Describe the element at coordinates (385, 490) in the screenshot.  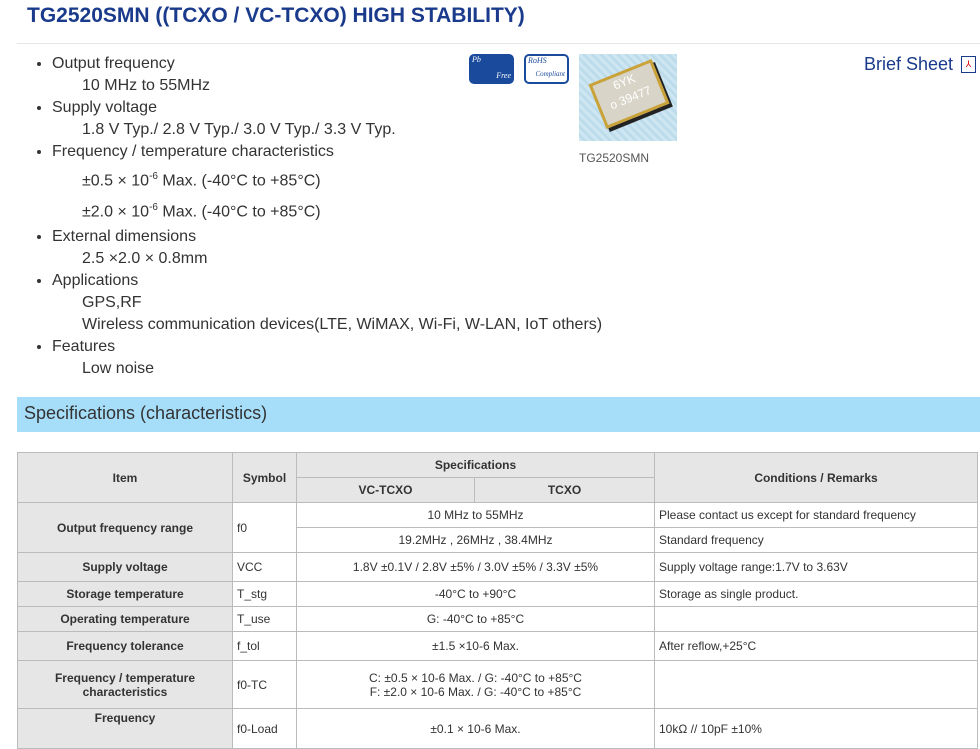
I see `header-vc-tcxo: VC-TCXO` at that location.